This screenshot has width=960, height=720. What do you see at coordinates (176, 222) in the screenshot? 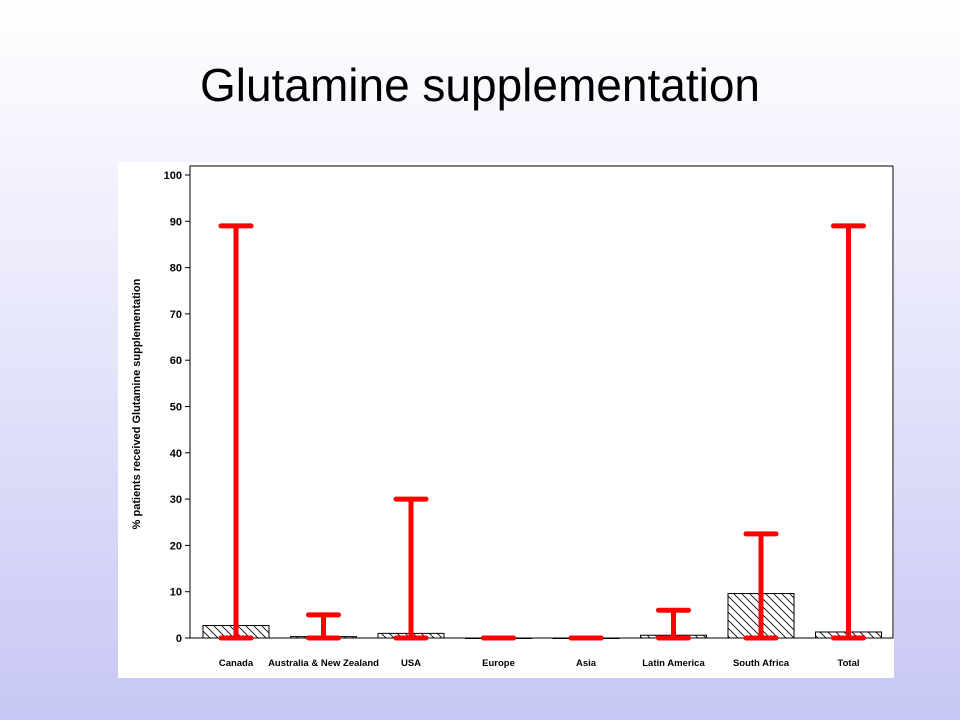
I see `y-tick-label: 90` at bounding box center [176, 222].